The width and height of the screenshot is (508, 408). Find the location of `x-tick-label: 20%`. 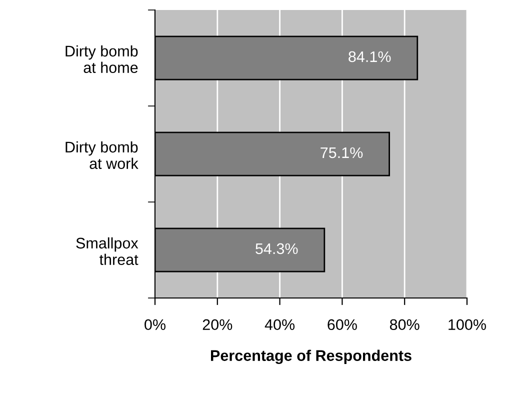

x-tick-label: 20% is located at coordinates (217, 324).